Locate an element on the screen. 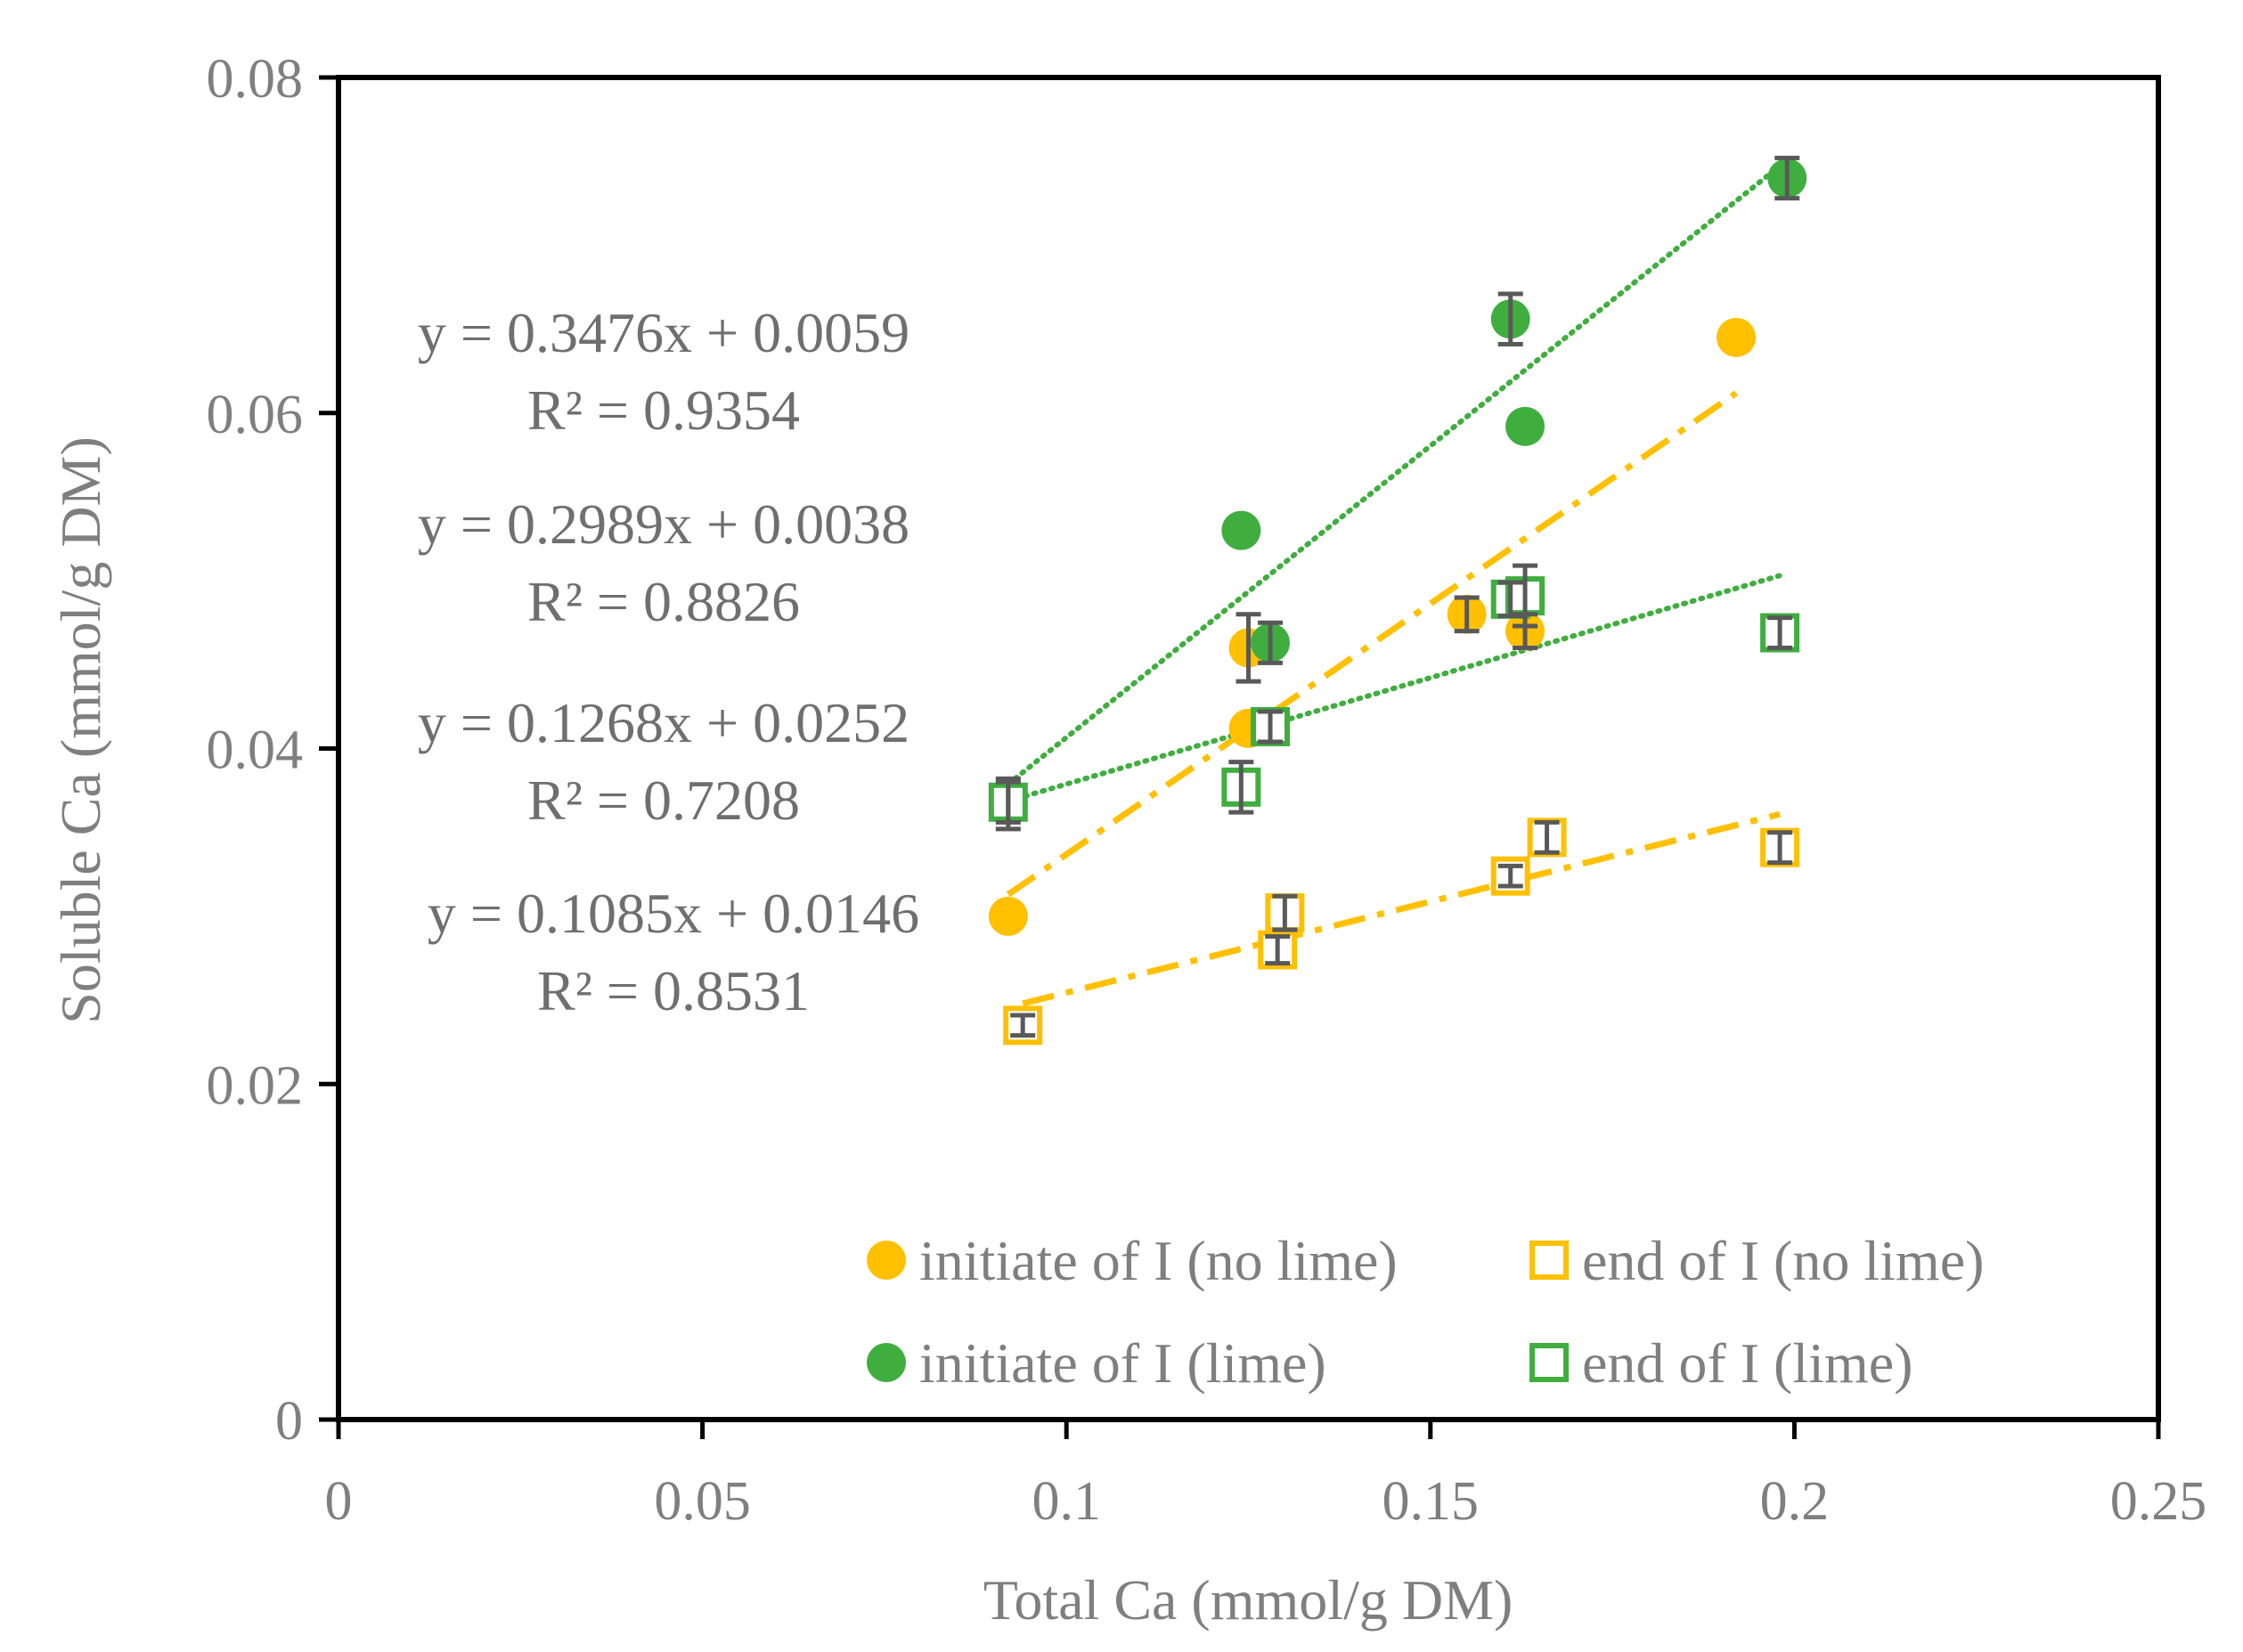 The height and width of the screenshot is (1652, 2243). r2-lime-initial: R² = 0.9354 is located at coordinates (663, 410).